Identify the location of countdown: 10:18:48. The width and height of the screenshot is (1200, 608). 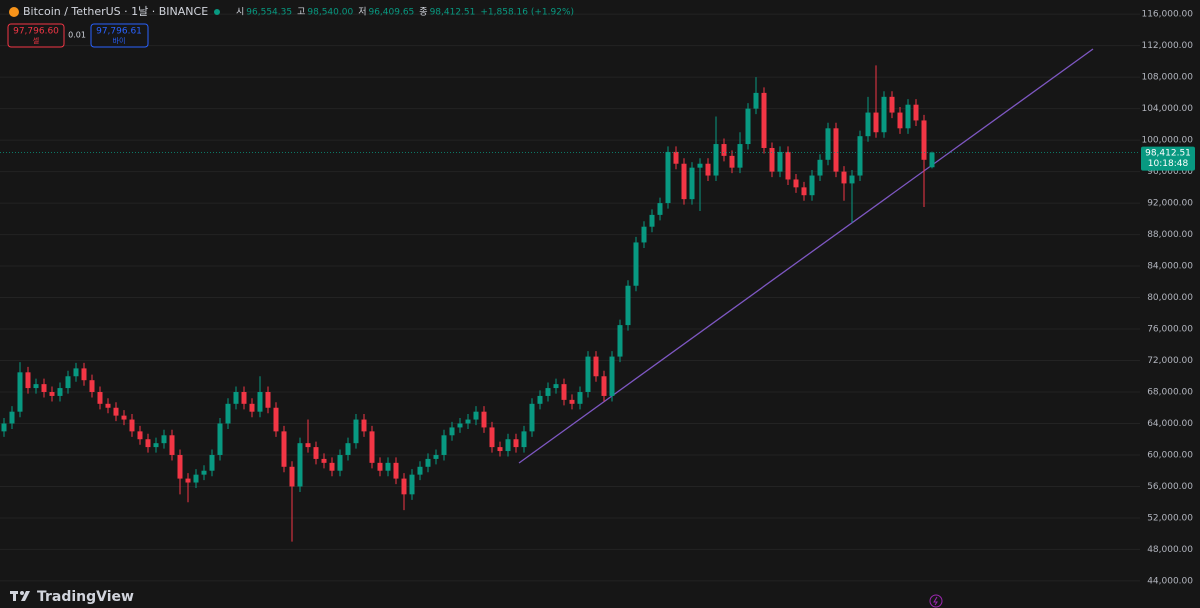
(1168, 164).